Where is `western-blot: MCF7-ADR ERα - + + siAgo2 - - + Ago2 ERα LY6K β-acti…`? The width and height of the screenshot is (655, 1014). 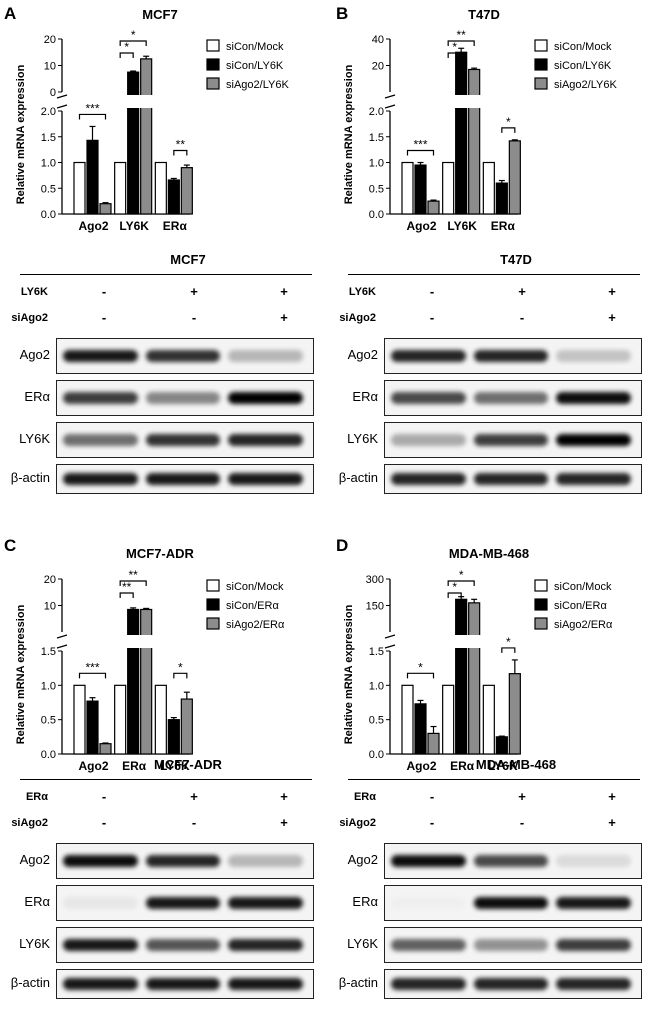
western-blot: MCF7-ADR ERα - + + siAgo2 - - + Ago2 ERα LY6K β-acti… is located at coordinates (163, 884).